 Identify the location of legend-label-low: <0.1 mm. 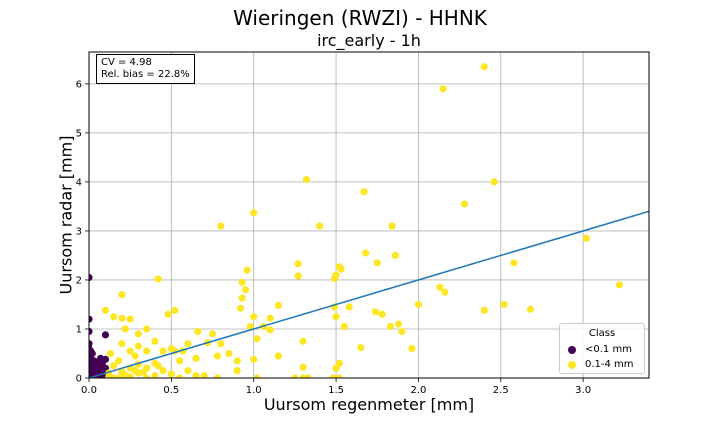
(608, 349).